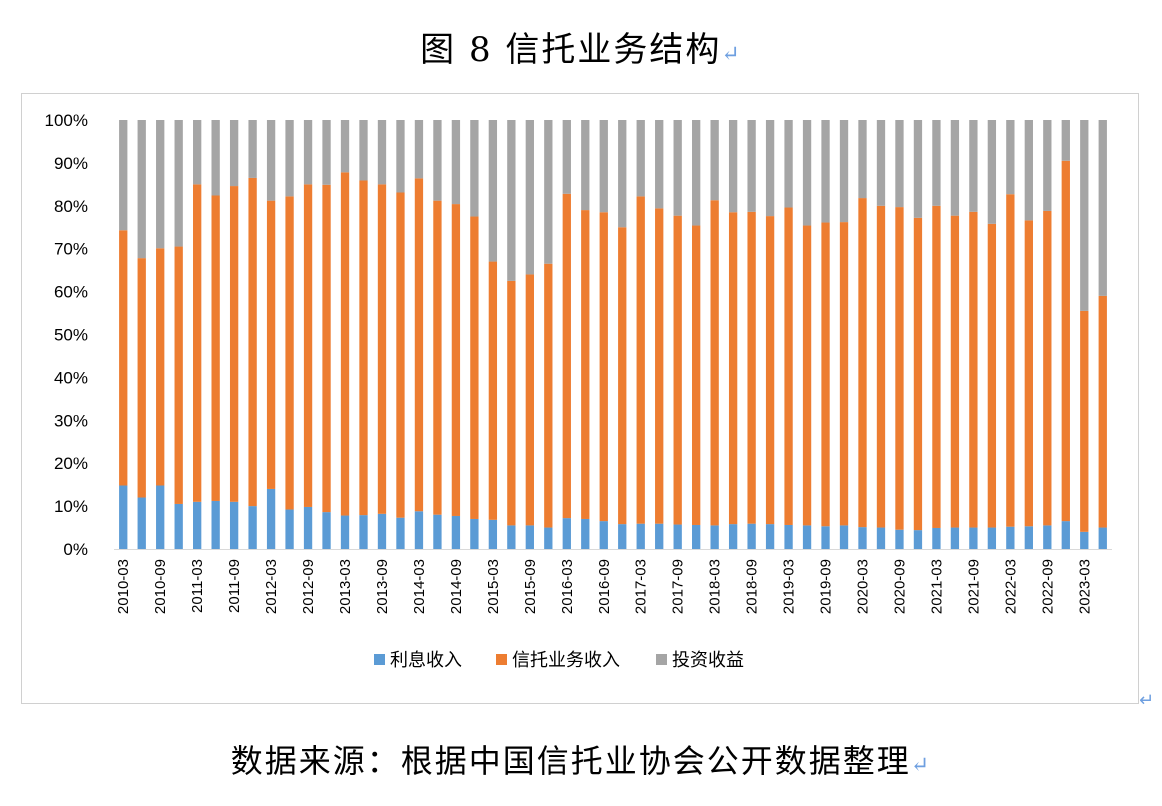 This screenshot has height=806, width=1162. I want to click on x-tick-label: 2019-09, so click(826, 586).